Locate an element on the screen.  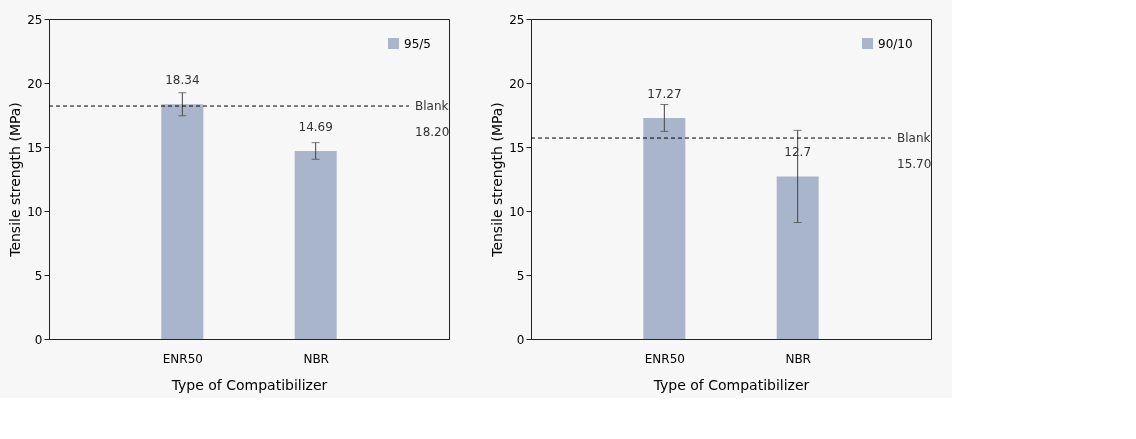
data-label: 18.34 is located at coordinates (182, 80).